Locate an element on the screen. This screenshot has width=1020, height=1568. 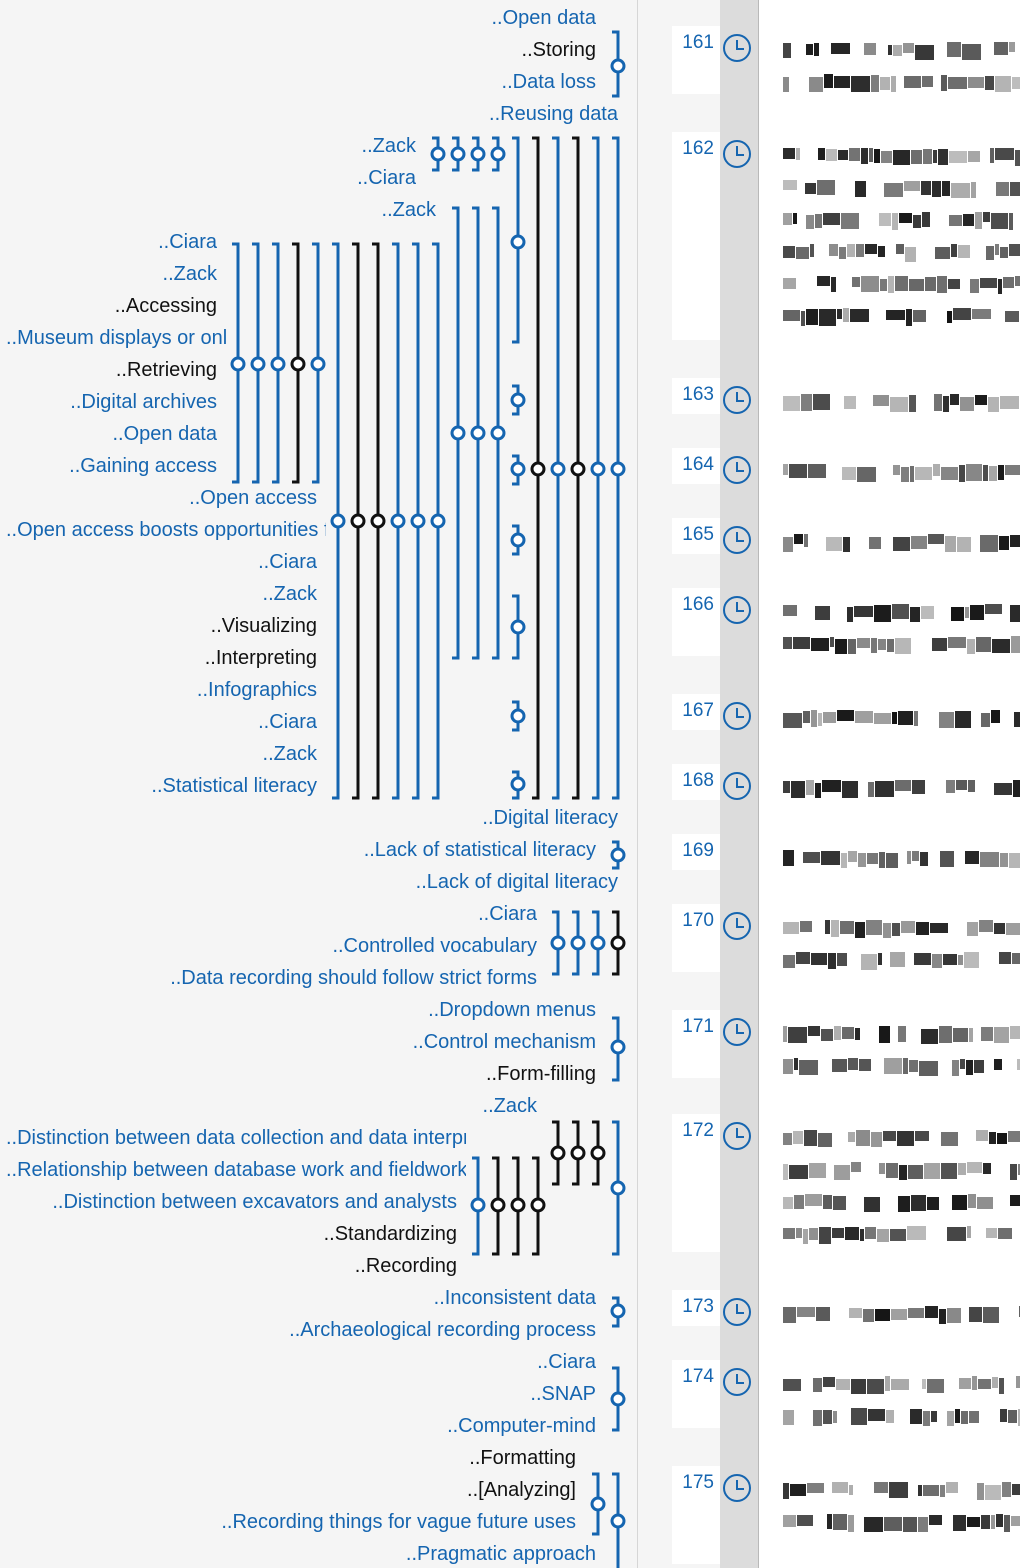
code-label: ..Open access is located at coordinates (253, 498).